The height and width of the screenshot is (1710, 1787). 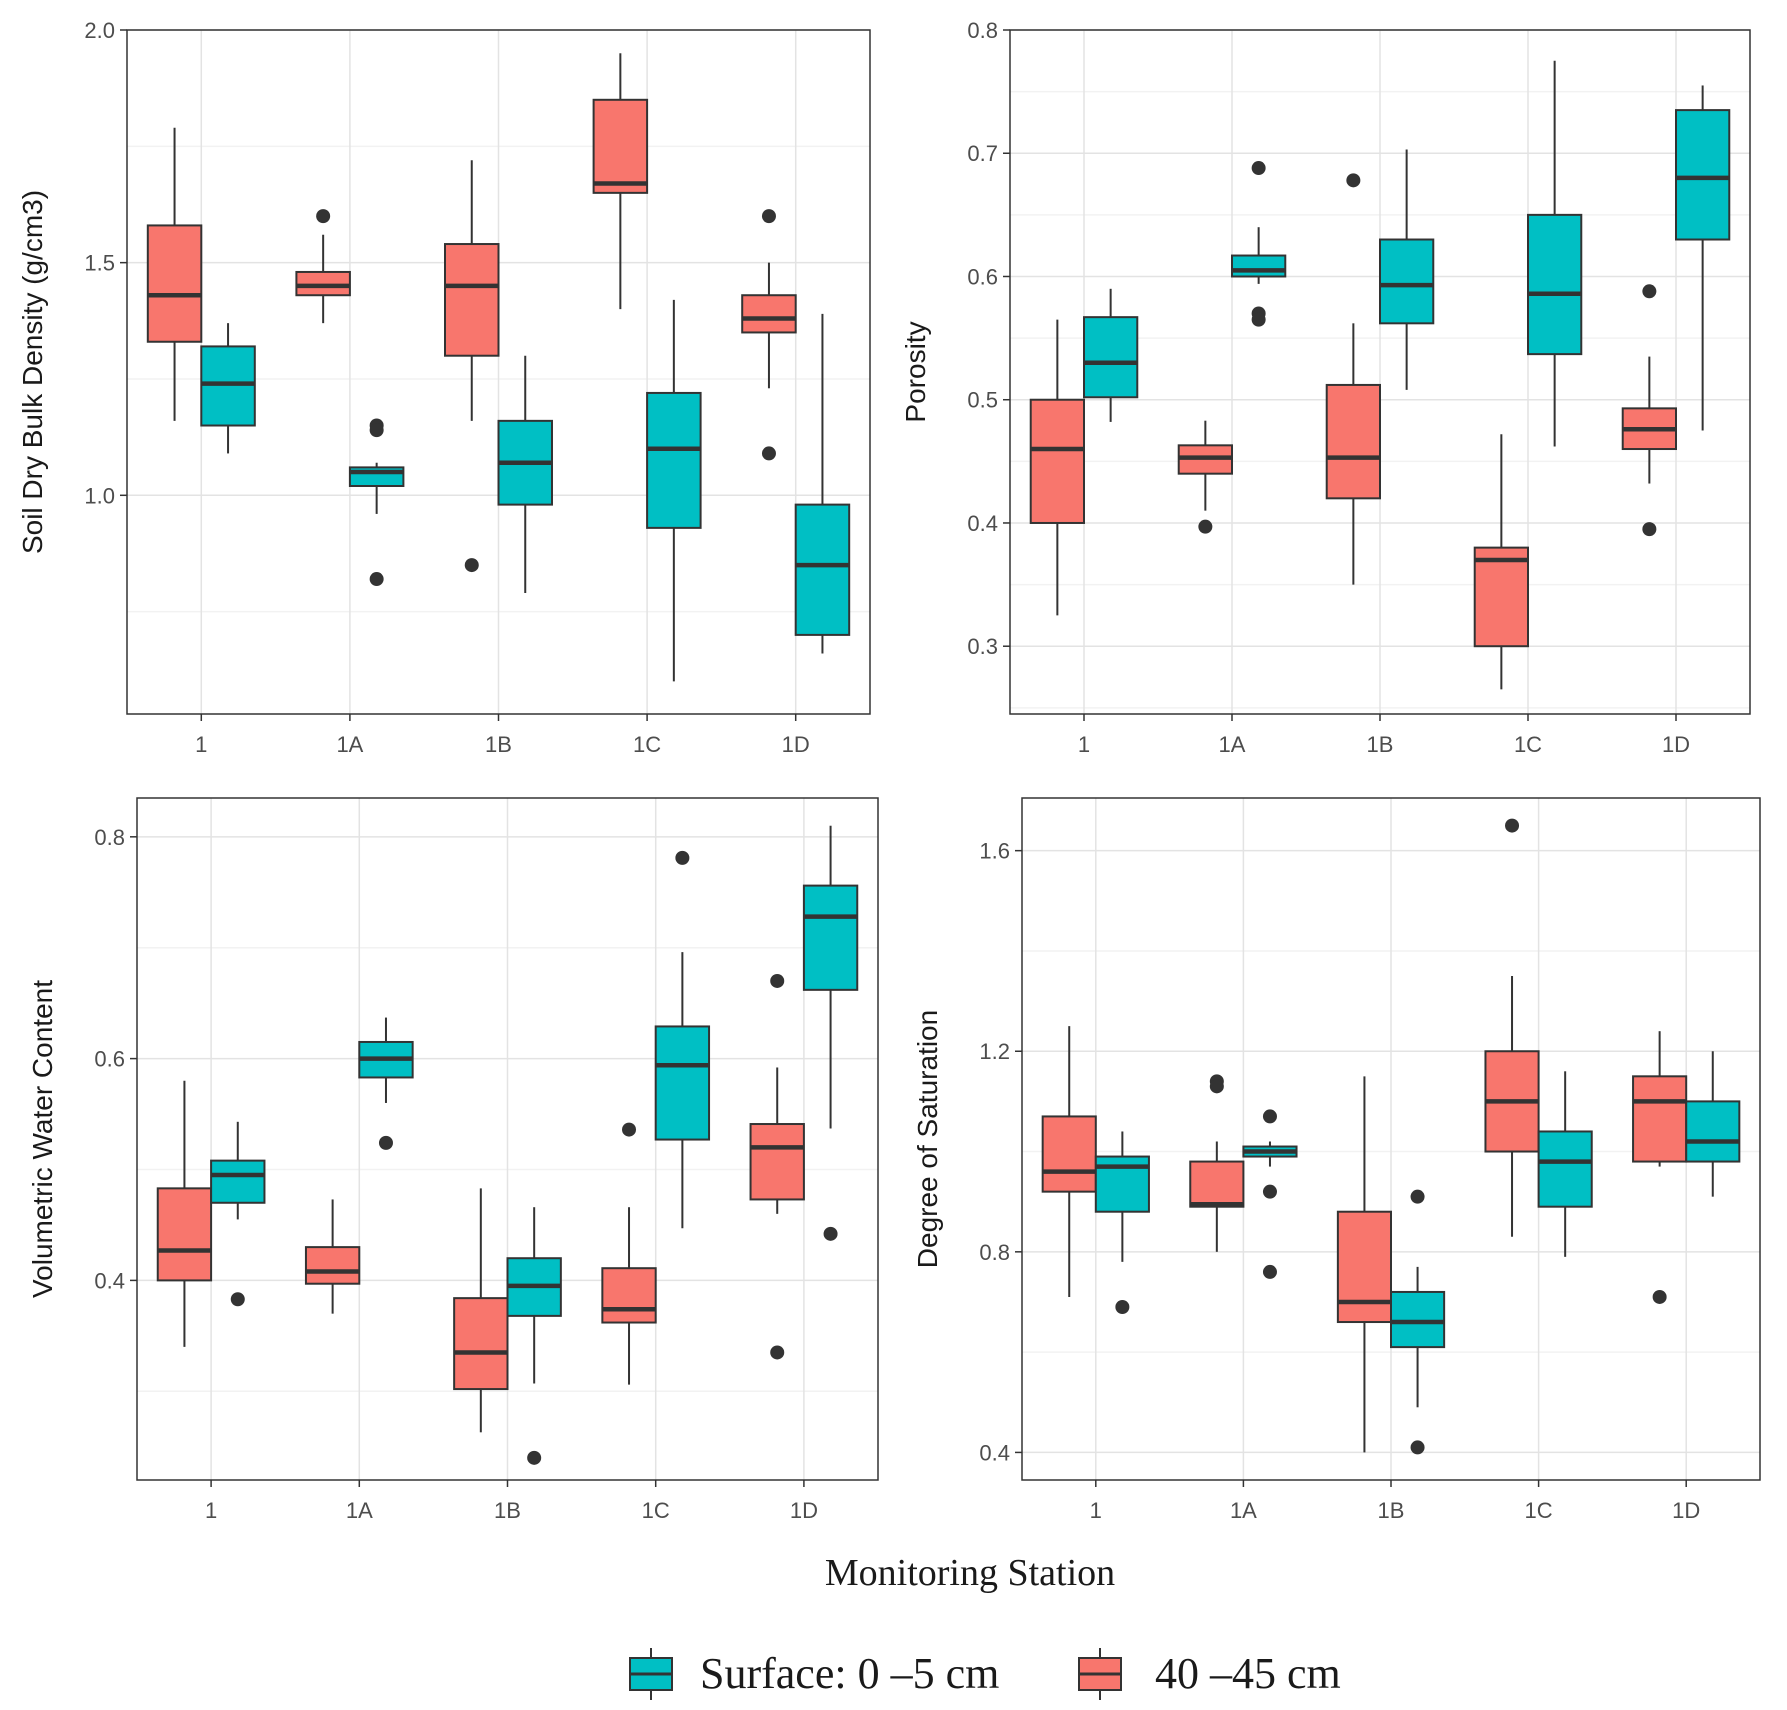 I want to click on legend-key-surface, so click(x=651, y=1674).